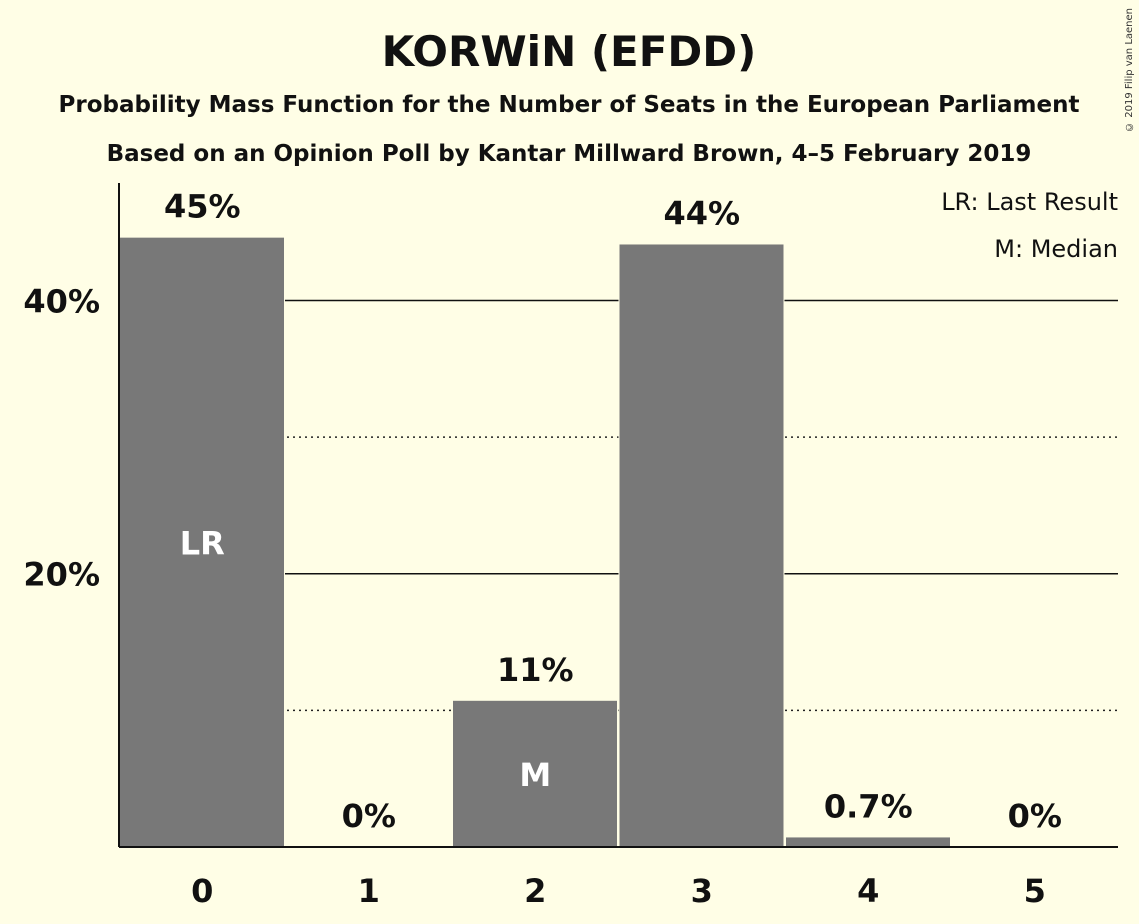 This screenshot has height=924, width=1139. What do you see at coordinates (702, 891) in the screenshot?
I see `x-tick-label: 3` at bounding box center [702, 891].